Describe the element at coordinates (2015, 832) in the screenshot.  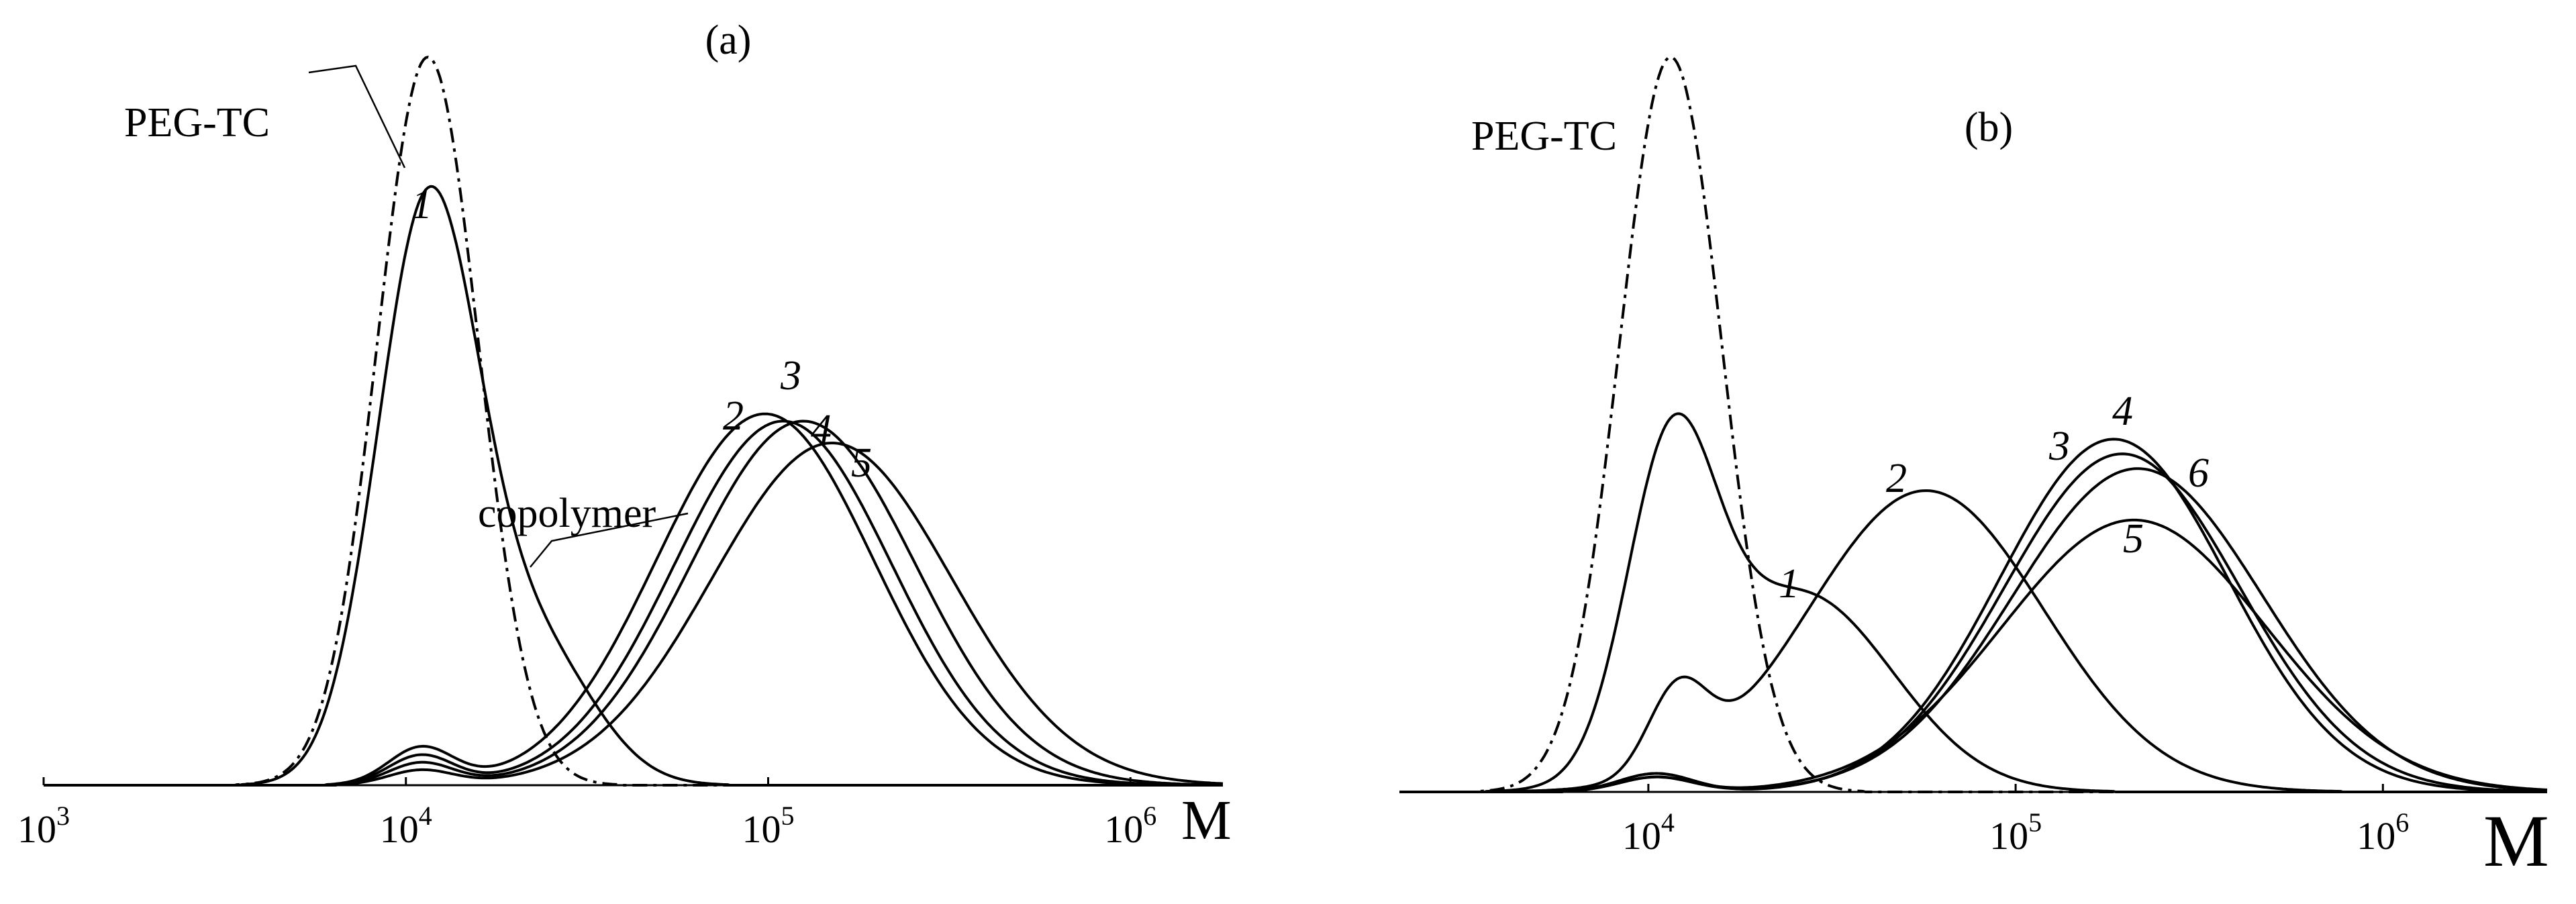
I see `panel-b-tick-label-5: 10⁵` at that location.